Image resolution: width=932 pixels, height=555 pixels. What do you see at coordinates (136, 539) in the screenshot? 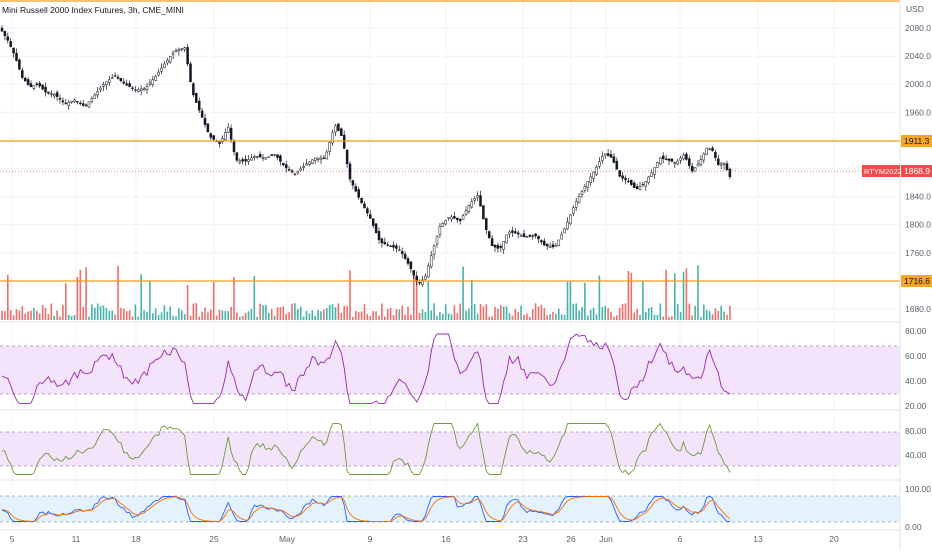
I see `time-tick: 18` at bounding box center [136, 539].